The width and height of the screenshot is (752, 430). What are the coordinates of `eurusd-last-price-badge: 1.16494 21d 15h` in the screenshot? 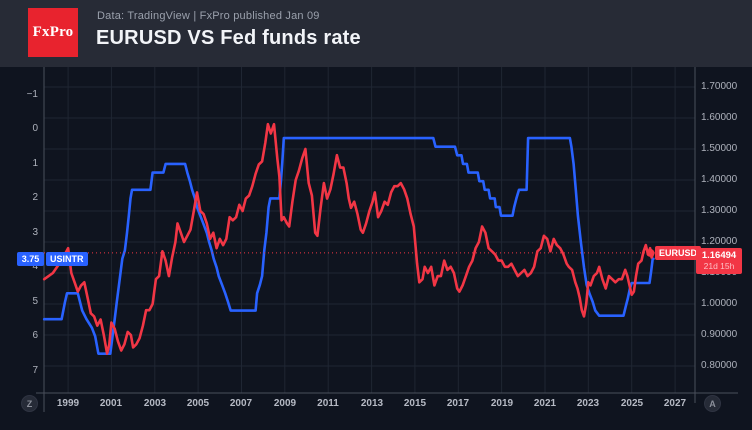 It's located at (719, 261).